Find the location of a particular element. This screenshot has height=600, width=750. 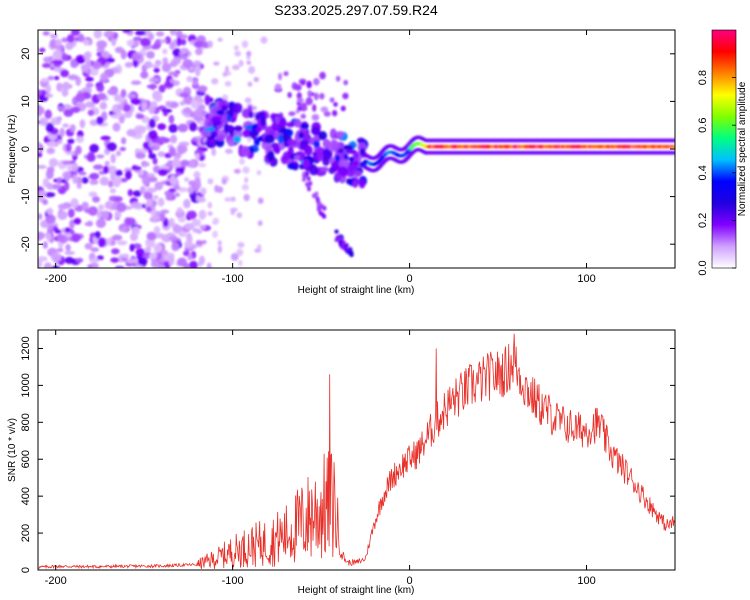

snr-x-label: Height of straight line (km) is located at coordinates (356, 590).